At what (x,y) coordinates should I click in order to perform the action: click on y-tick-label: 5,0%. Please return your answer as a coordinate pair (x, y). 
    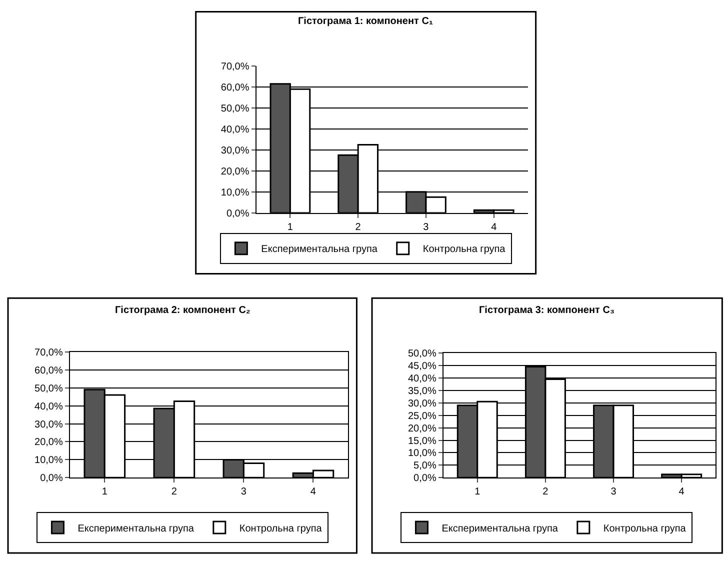
    Looking at the image, I should click on (425, 466).